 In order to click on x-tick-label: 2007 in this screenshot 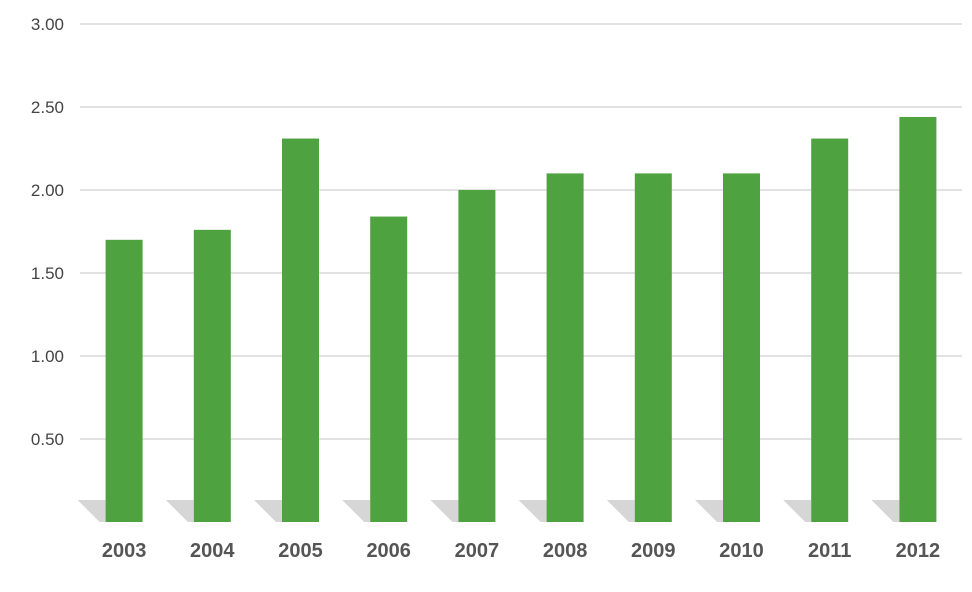, I will do `click(477, 551)`.